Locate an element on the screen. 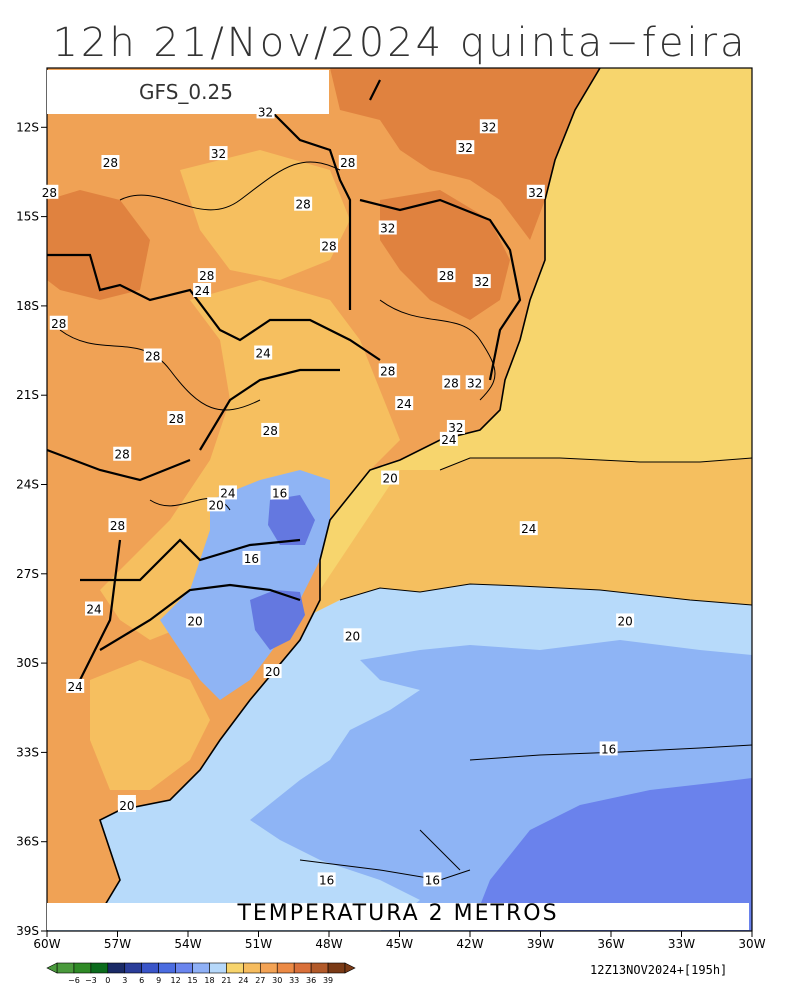 Image resolution: width=800 pixels, height=1000 pixels. colorbar-label: 12 is located at coordinates (175, 980).